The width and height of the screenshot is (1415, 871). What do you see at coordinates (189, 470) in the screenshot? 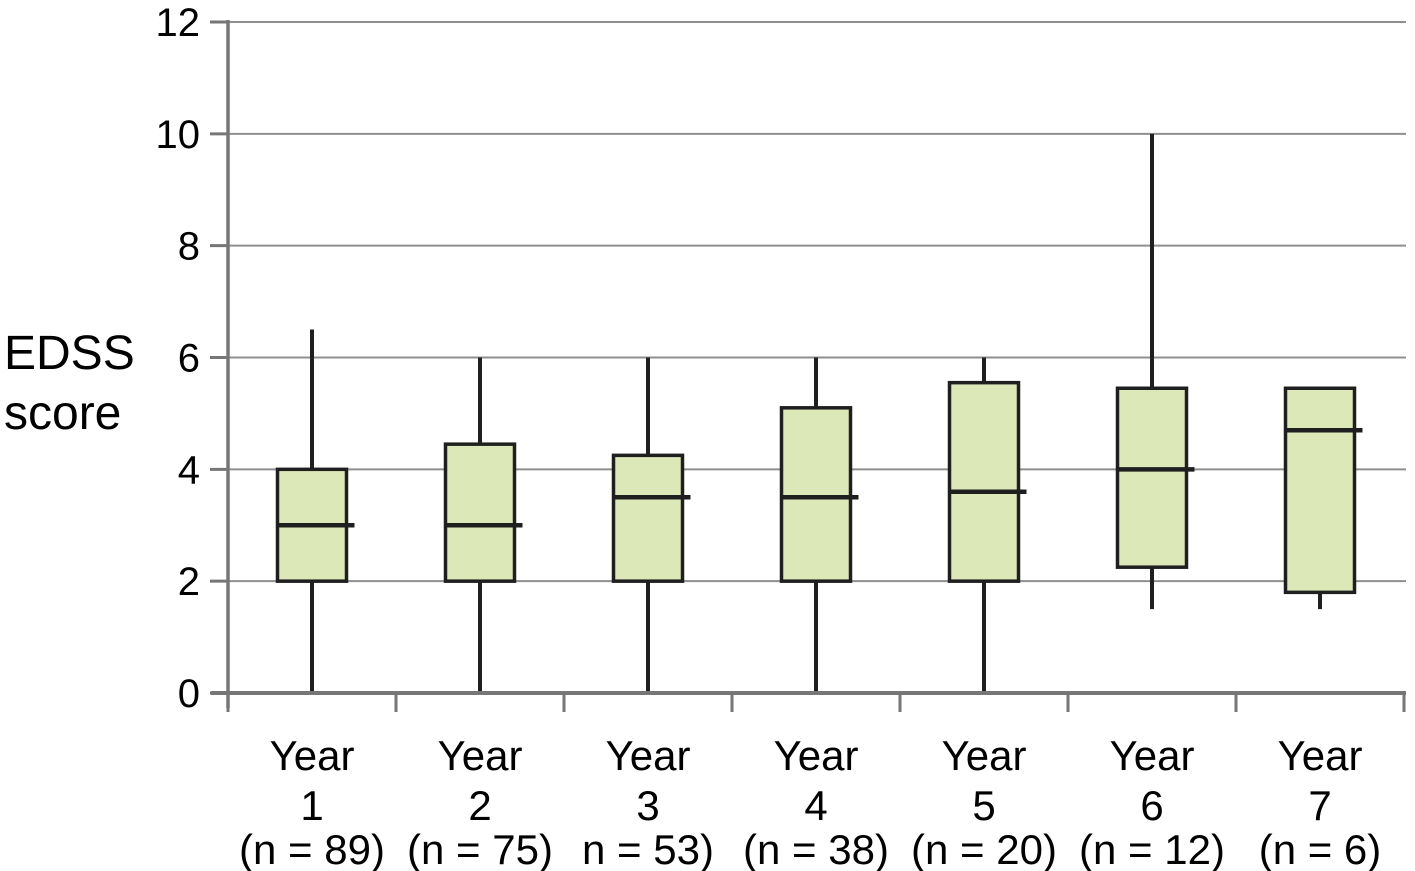
I see `y-tick-label-4: 4` at bounding box center [189, 470].